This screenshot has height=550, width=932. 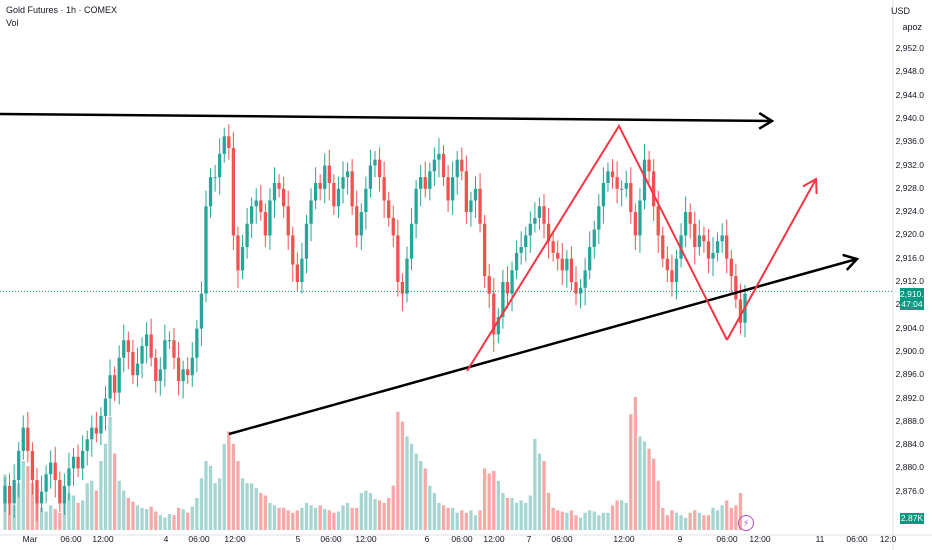 I want to click on price-tick-label: 2,936.0, so click(x=909, y=141).